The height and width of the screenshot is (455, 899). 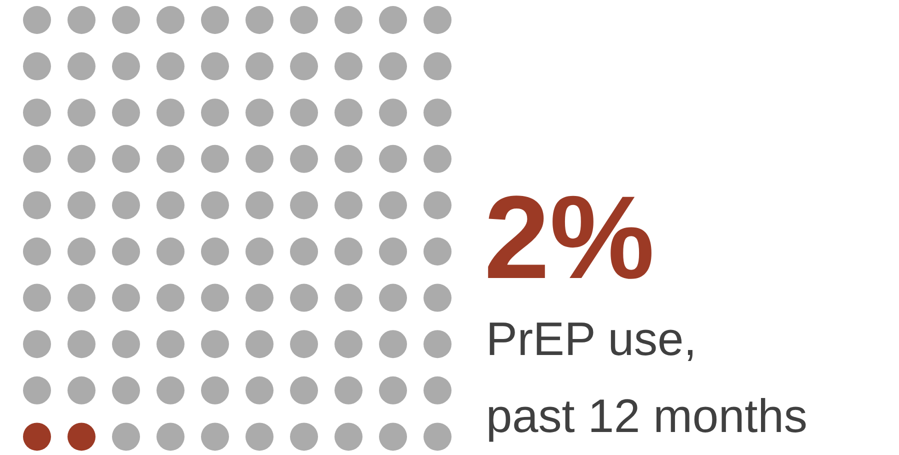 What do you see at coordinates (647, 415) in the screenshot?
I see `text: past 12 months` at bounding box center [647, 415].